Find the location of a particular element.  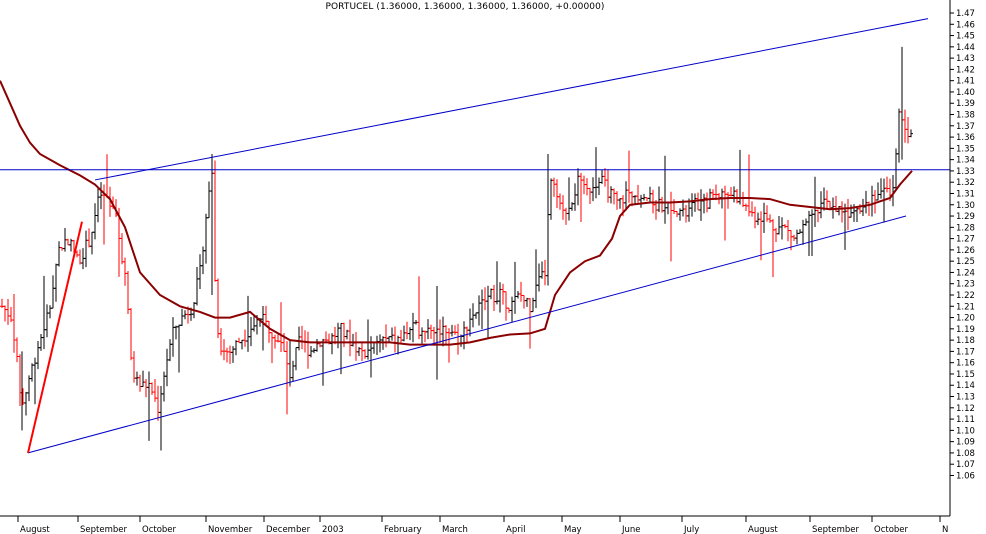

y-tick-label: 1.30 is located at coordinates (965, 206).